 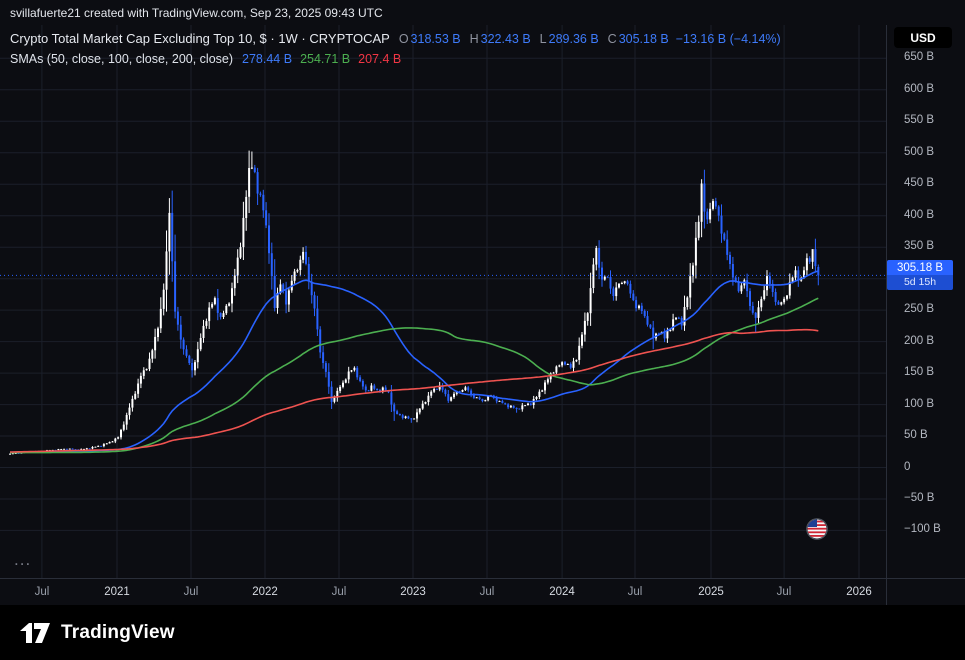 What do you see at coordinates (543, 39) in the screenshot?
I see `ohlc-low-label: L` at bounding box center [543, 39].